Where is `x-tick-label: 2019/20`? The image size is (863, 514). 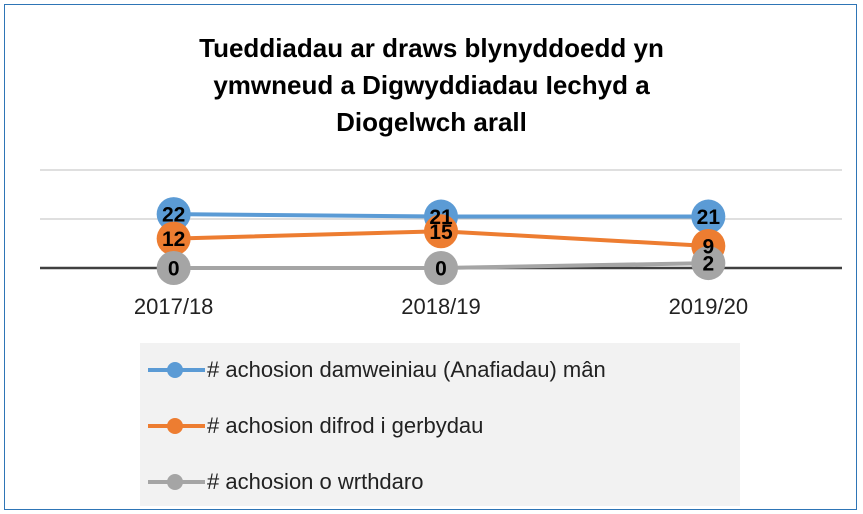
x-tick-label: 2019/20 is located at coordinates (709, 306).